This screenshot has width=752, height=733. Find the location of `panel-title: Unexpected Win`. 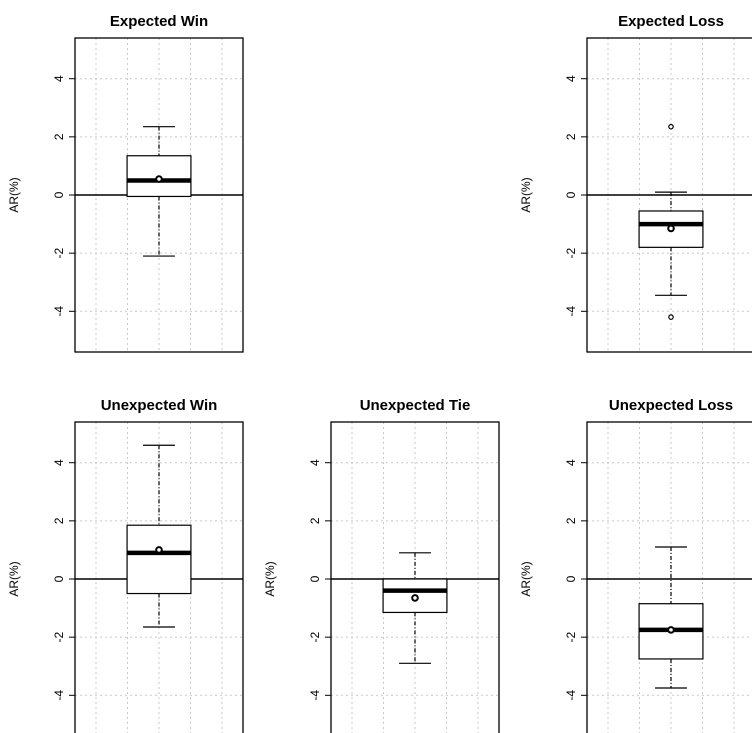

panel-title: Unexpected Win is located at coordinates (159, 405).